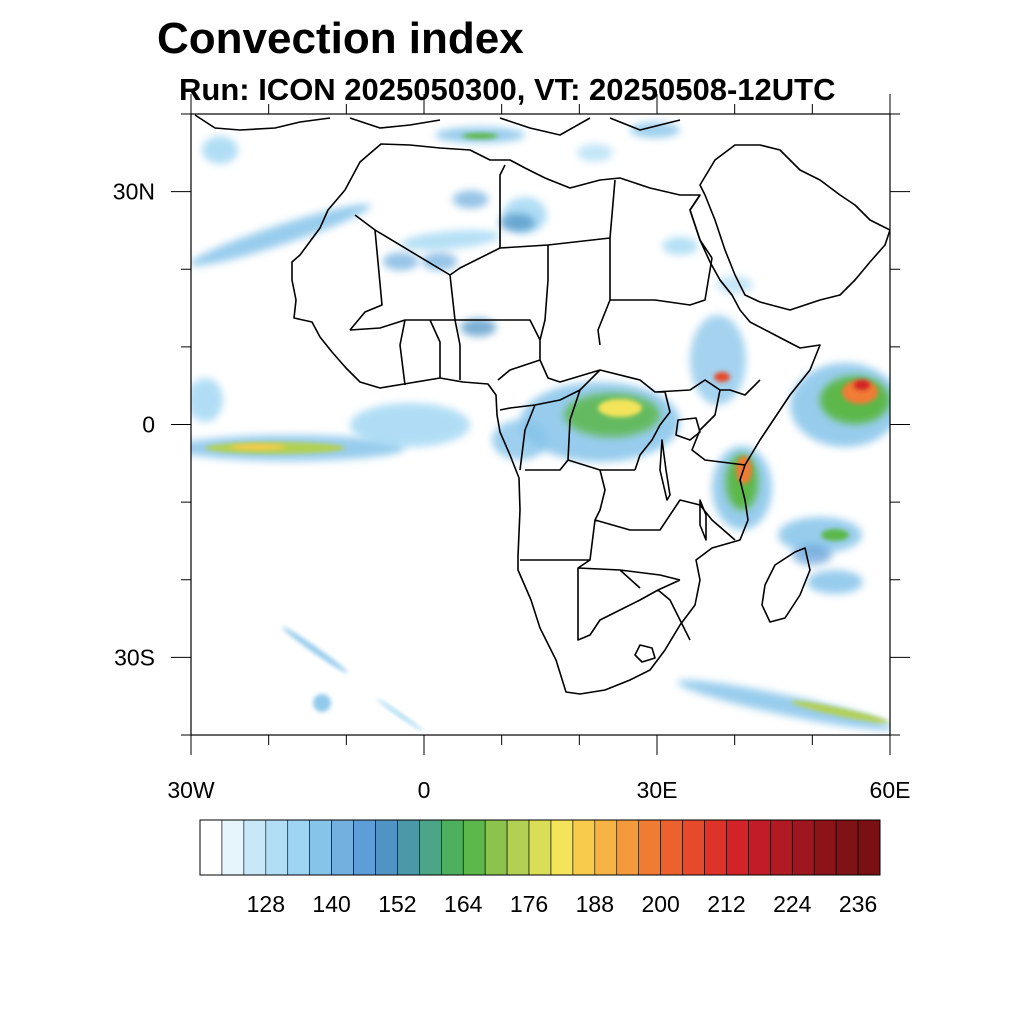 Image resolution: width=1024 pixels, height=1024 pixels. Describe the element at coordinates (792, 904) in the screenshot. I see `colorbar-label: 224` at that location.